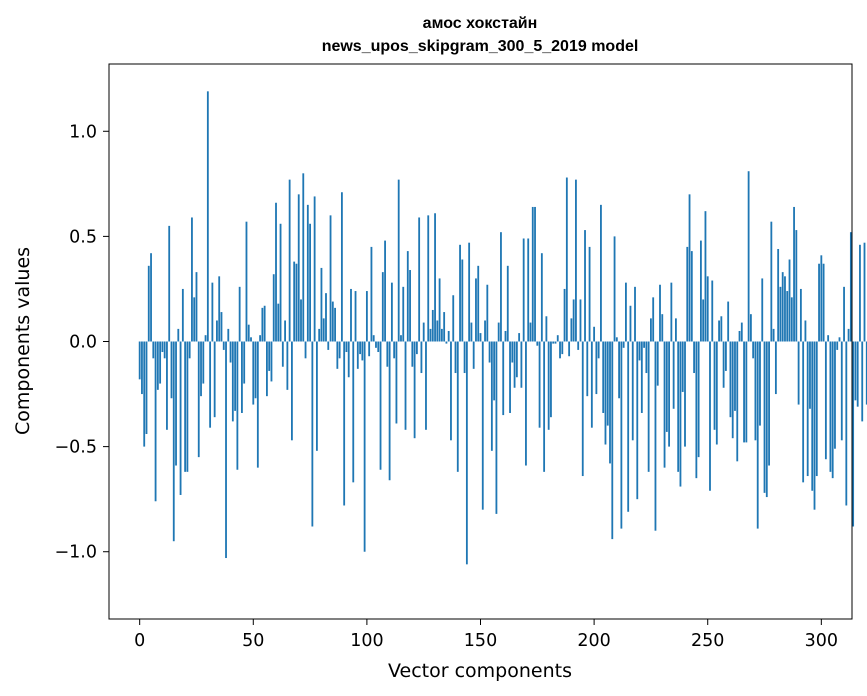 This screenshot has width=867, height=696. I want to click on y-tick-label: 0.5, so click(83, 237).